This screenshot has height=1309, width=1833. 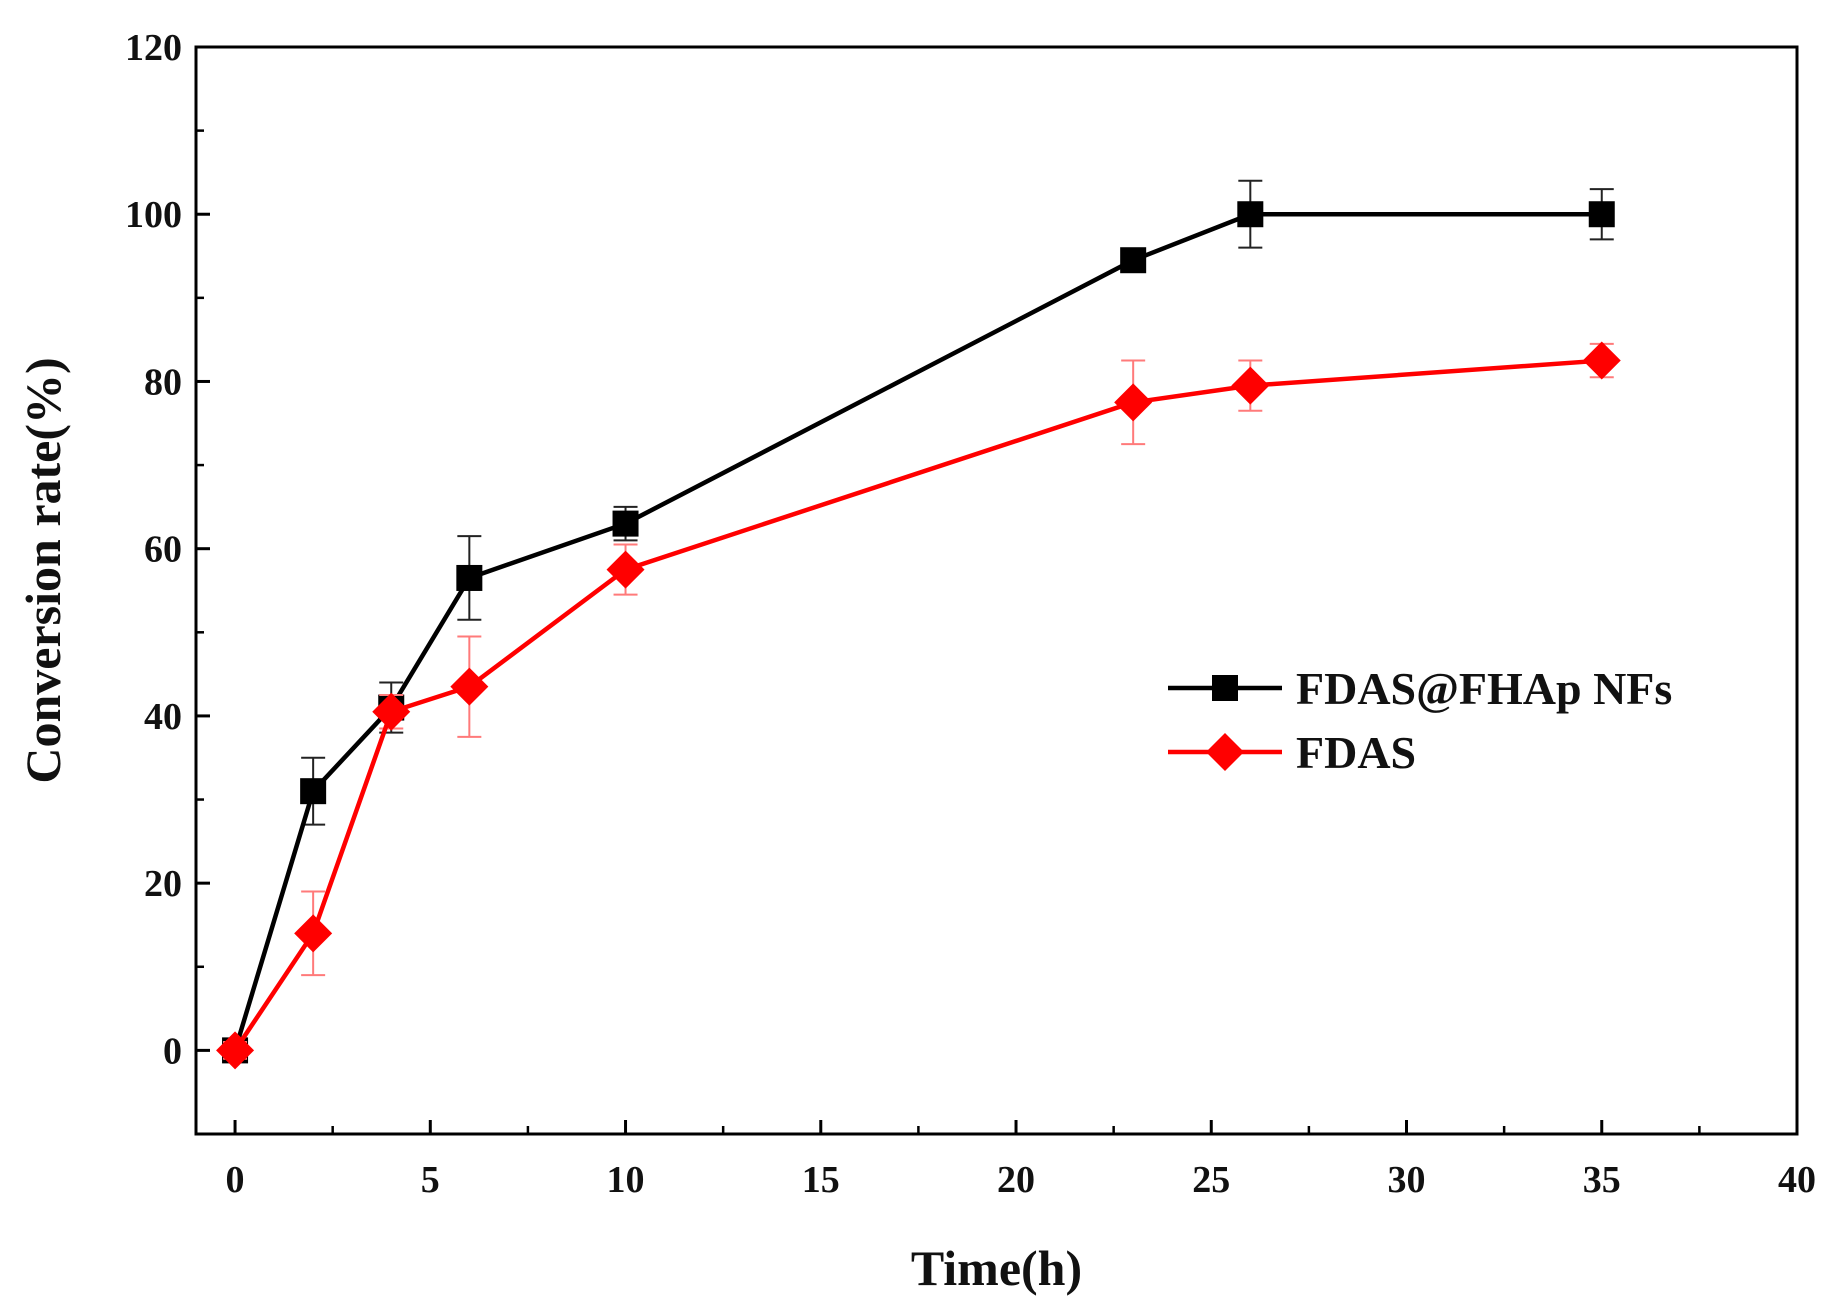 I want to click on legend-item: FDAS, so click(x=1292, y=752).